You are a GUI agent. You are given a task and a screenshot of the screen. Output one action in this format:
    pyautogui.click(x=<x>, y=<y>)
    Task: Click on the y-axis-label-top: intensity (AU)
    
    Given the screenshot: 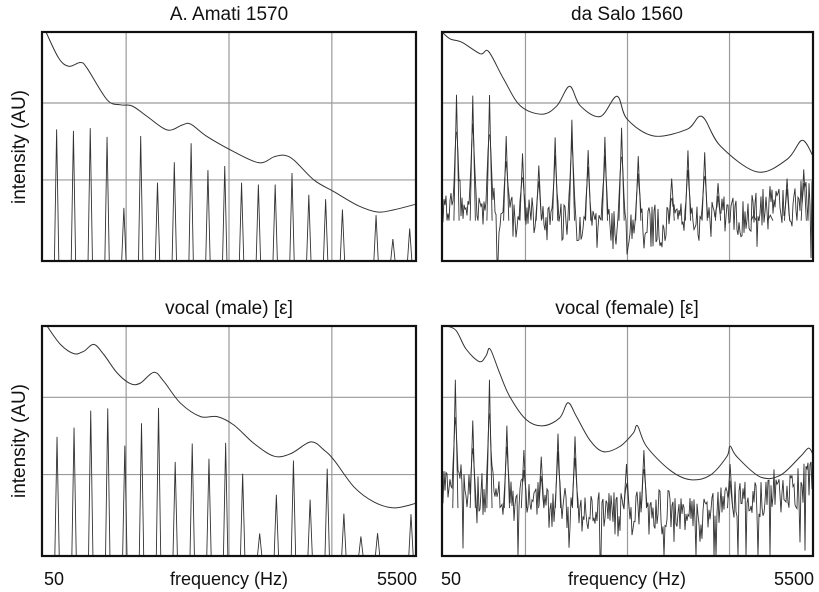 What is the action you would take?
    pyautogui.click(x=19, y=147)
    